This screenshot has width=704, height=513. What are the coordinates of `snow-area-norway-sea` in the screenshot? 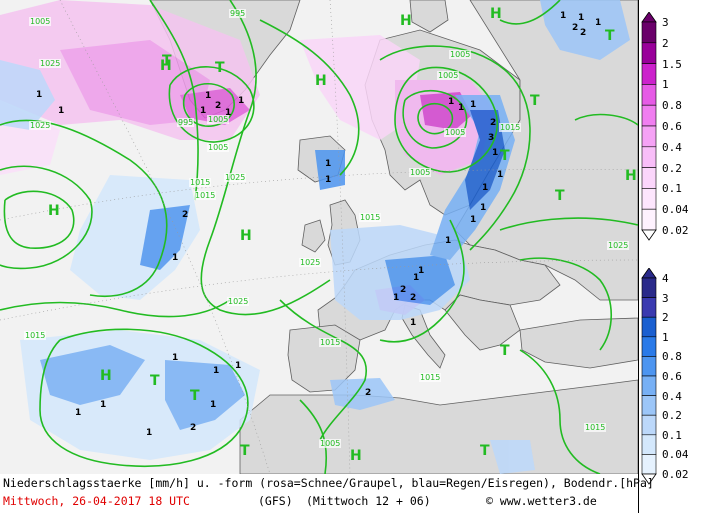 It's located at (360, 87).